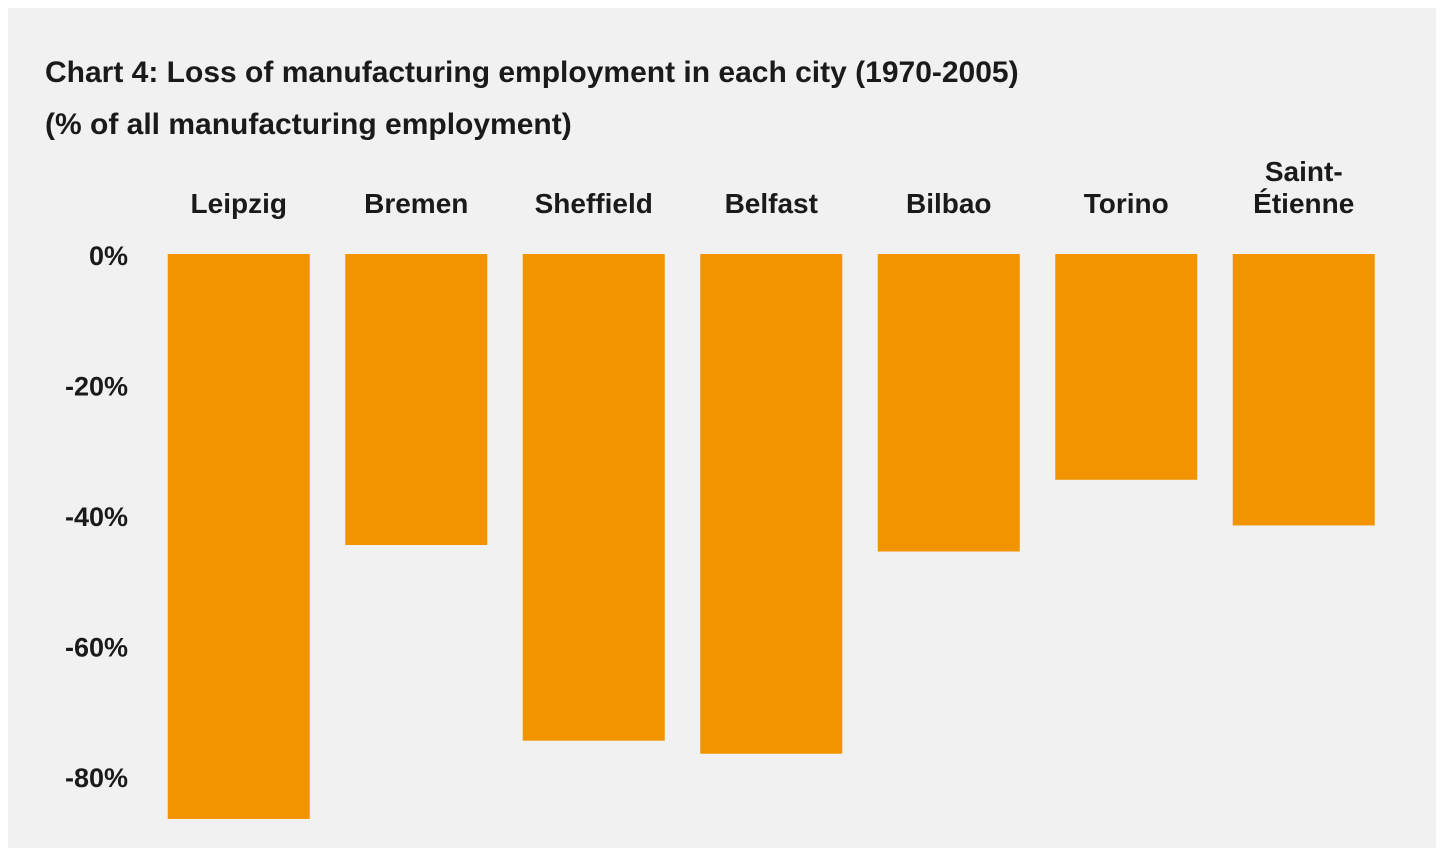 The width and height of the screenshot is (1442, 853). What do you see at coordinates (96, 647) in the screenshot?
I see `y-tick-label: -60%` at bounding box center [96, 647].